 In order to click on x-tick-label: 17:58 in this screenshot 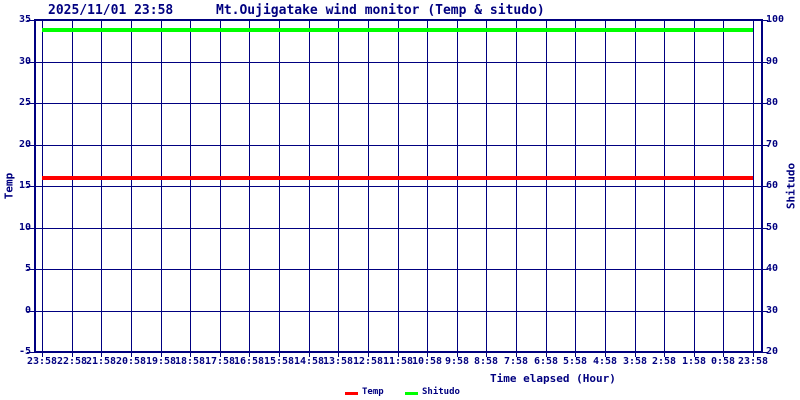, I will do `click(220, 361)`.